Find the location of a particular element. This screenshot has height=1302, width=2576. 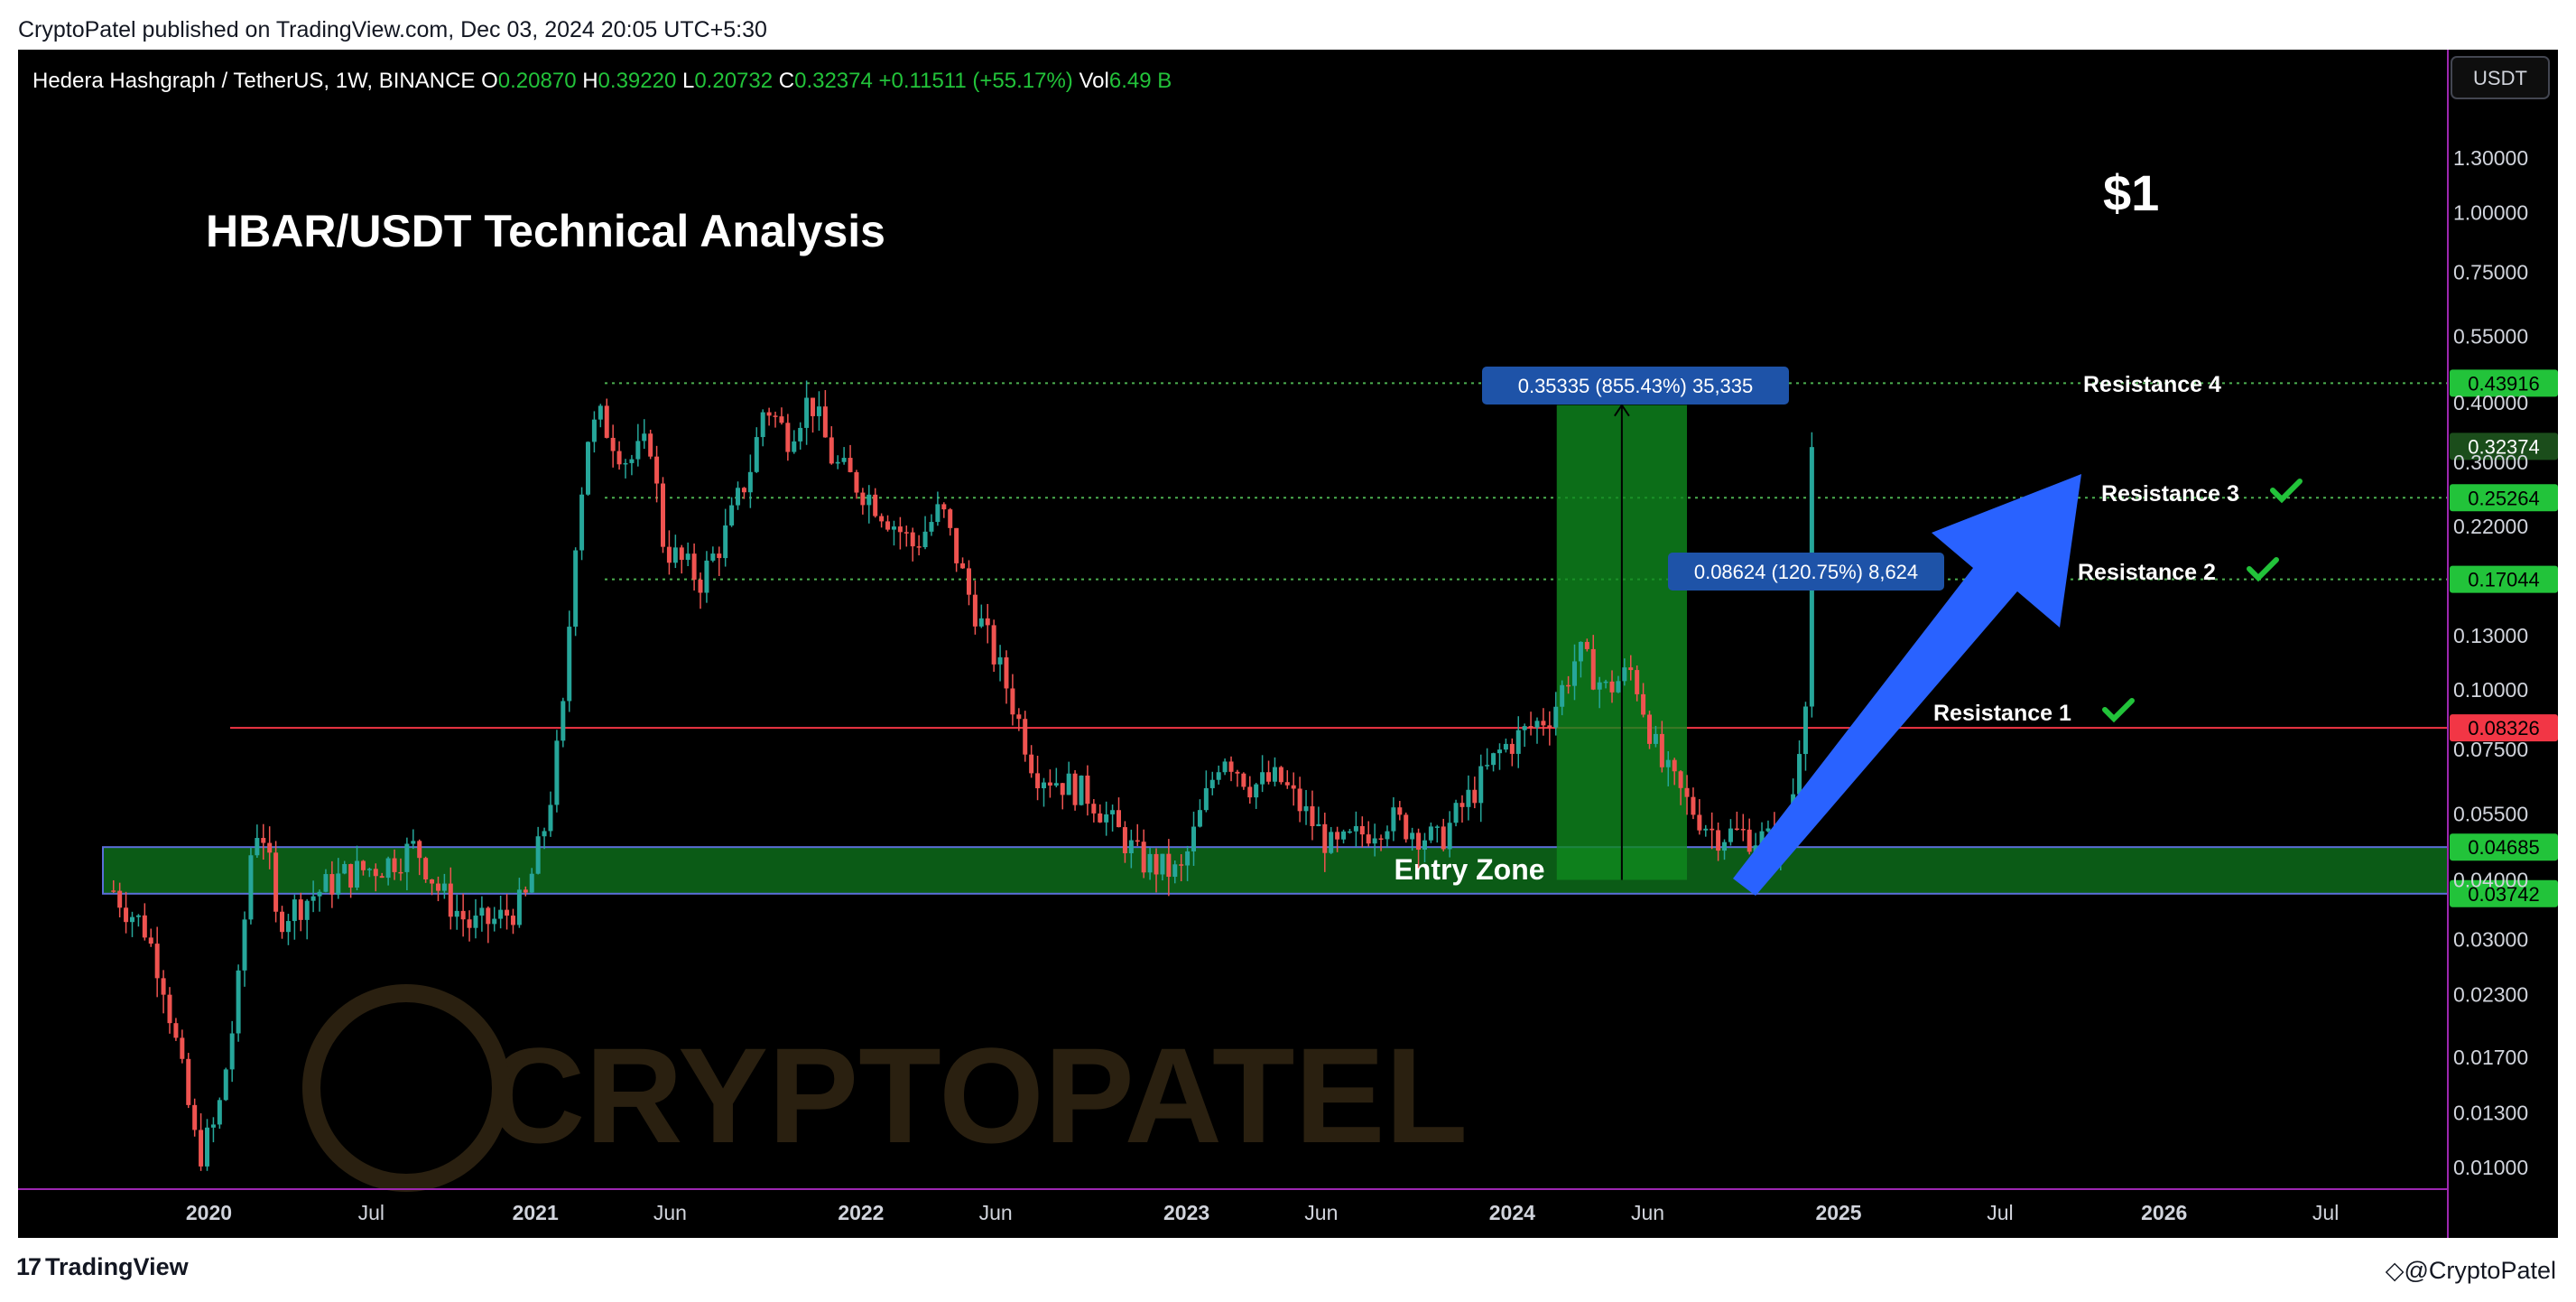

resistance-label: Resistance 4 is located at coordinates (2152, 384).